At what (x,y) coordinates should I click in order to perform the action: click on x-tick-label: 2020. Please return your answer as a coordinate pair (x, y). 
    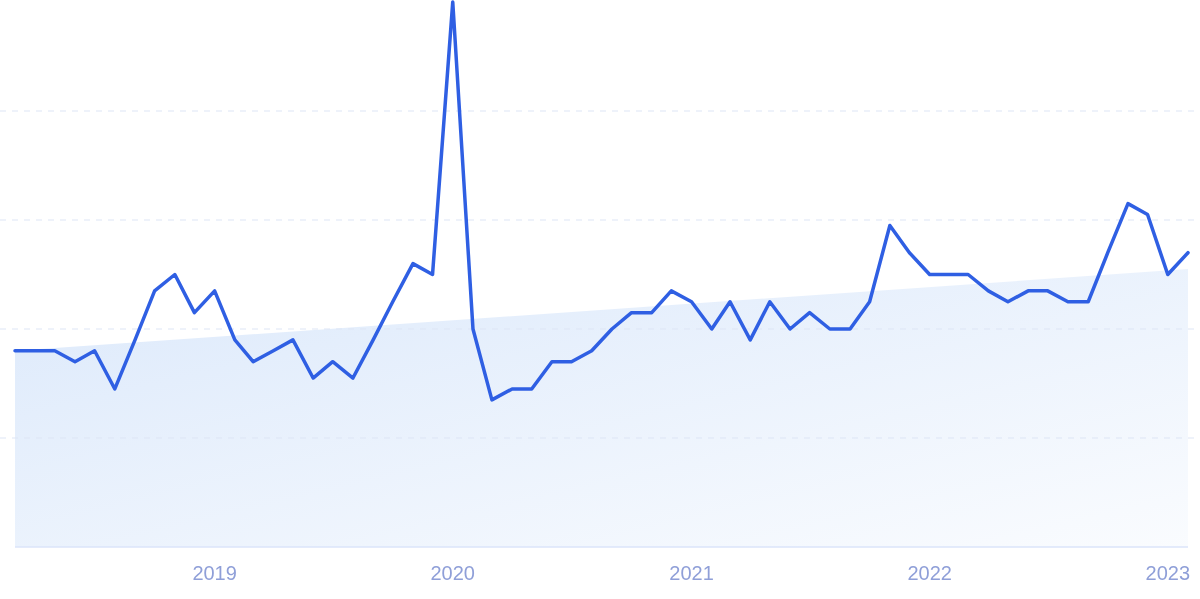
    Looking at the image, I should click on (452, 573).